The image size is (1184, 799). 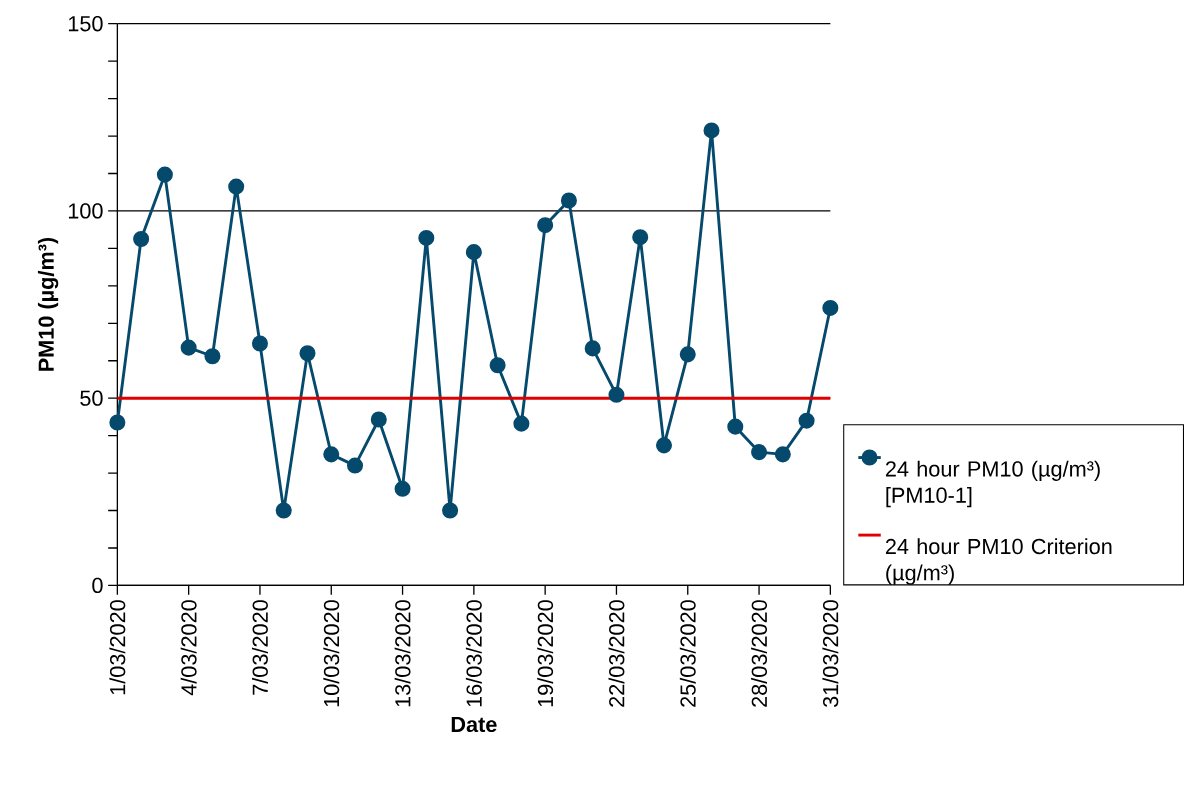 I want to click on x-tick-label: 1/03/2020, so click(x=117, y=647).